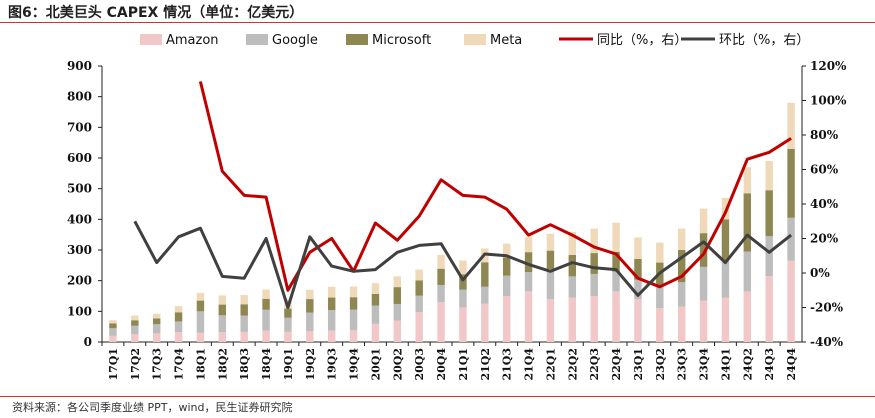 The image size is (875, 418). What do you see at coordinates (824, 204) in the screenshot?
I see `y2-tick-label: 40%` at bounding box center [824, 204].